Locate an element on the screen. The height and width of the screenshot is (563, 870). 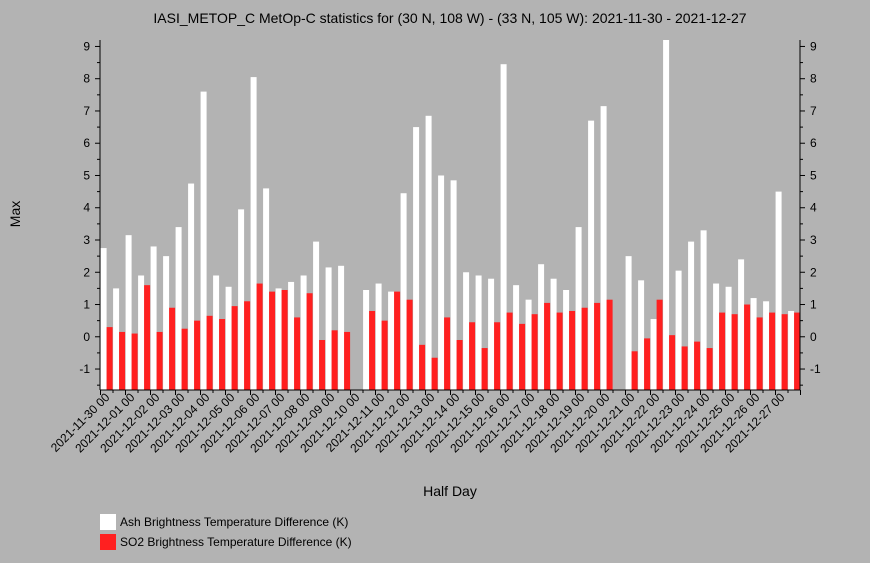
y-tick-label-right: 1 is located at coordinates (813, 305).